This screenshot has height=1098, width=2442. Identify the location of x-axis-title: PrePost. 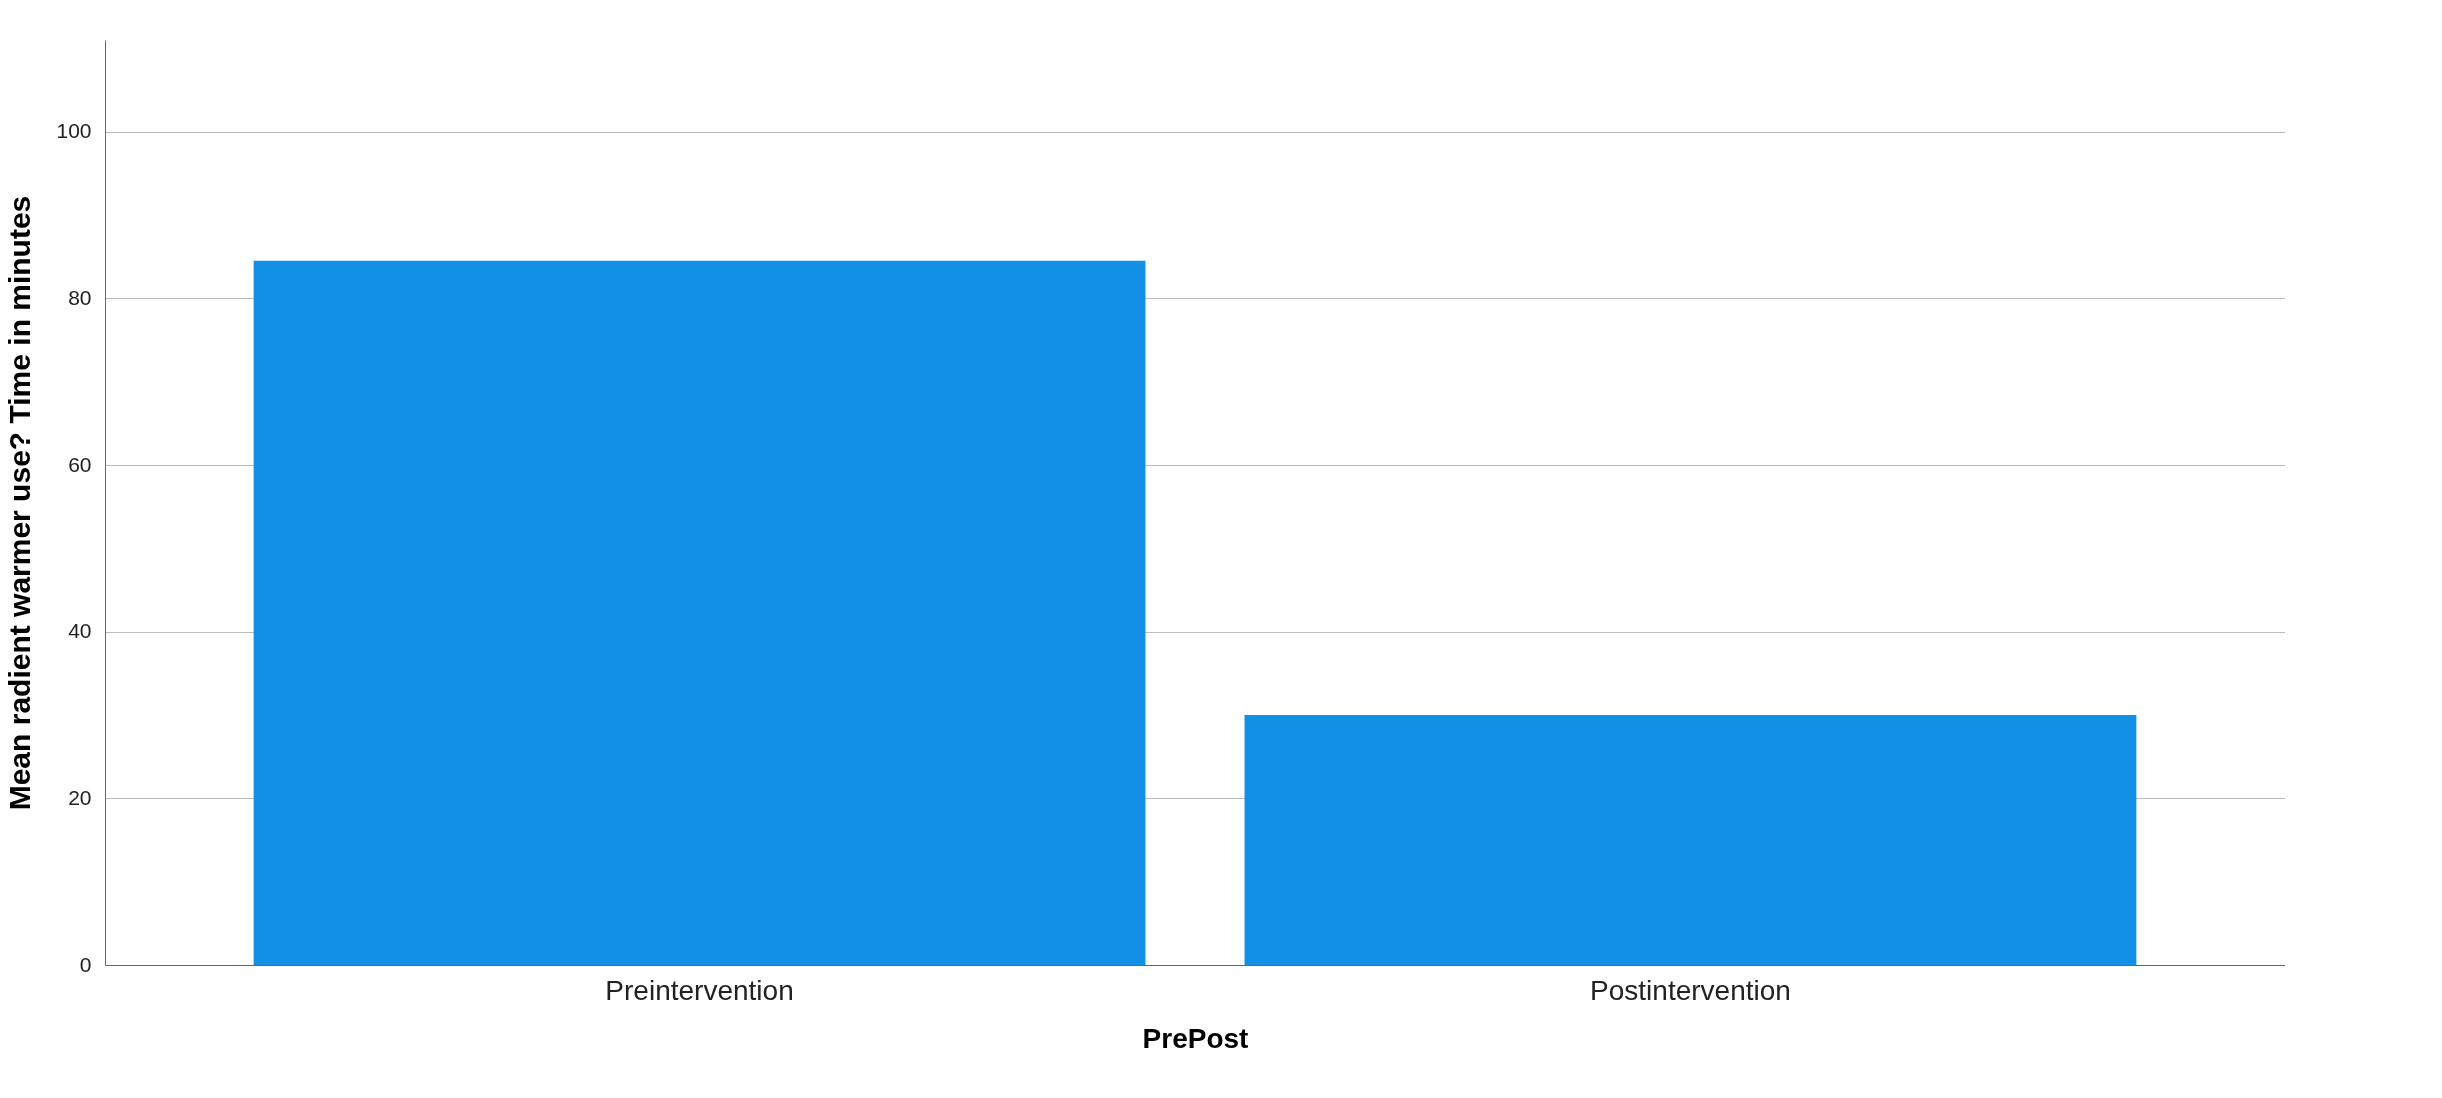
(1195, 1038).